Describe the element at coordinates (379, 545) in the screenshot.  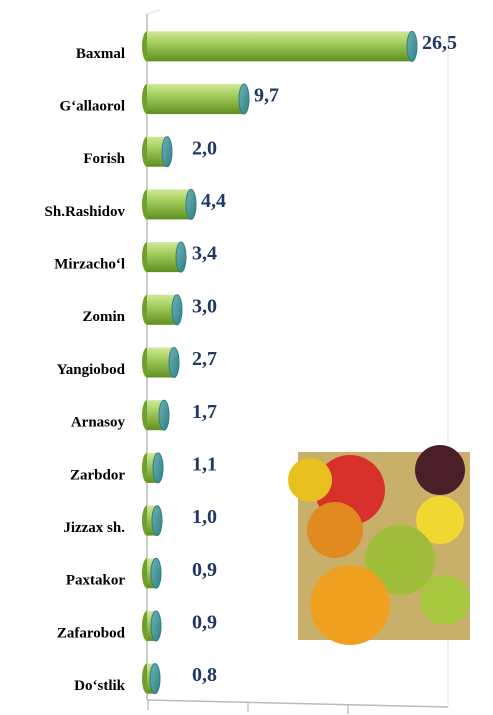
I see `fruit-image` at that location.